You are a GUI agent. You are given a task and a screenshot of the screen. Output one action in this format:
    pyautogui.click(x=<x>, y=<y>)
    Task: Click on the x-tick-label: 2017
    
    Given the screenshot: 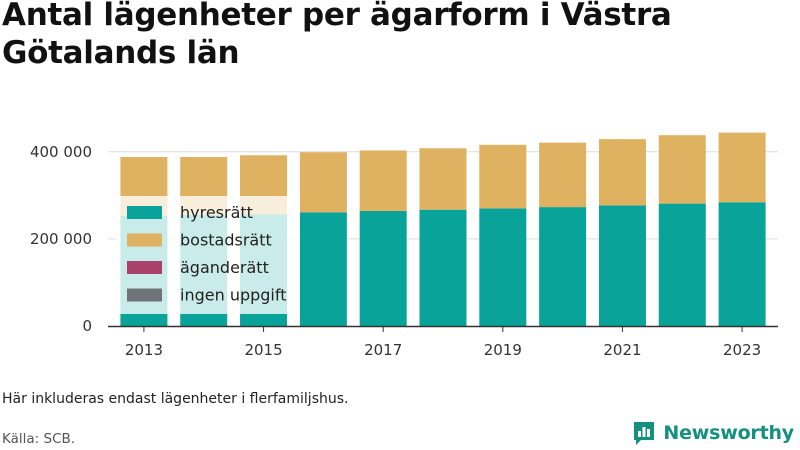 What is the action you would take?
    pyautogui.click(x=383, y=350)
    